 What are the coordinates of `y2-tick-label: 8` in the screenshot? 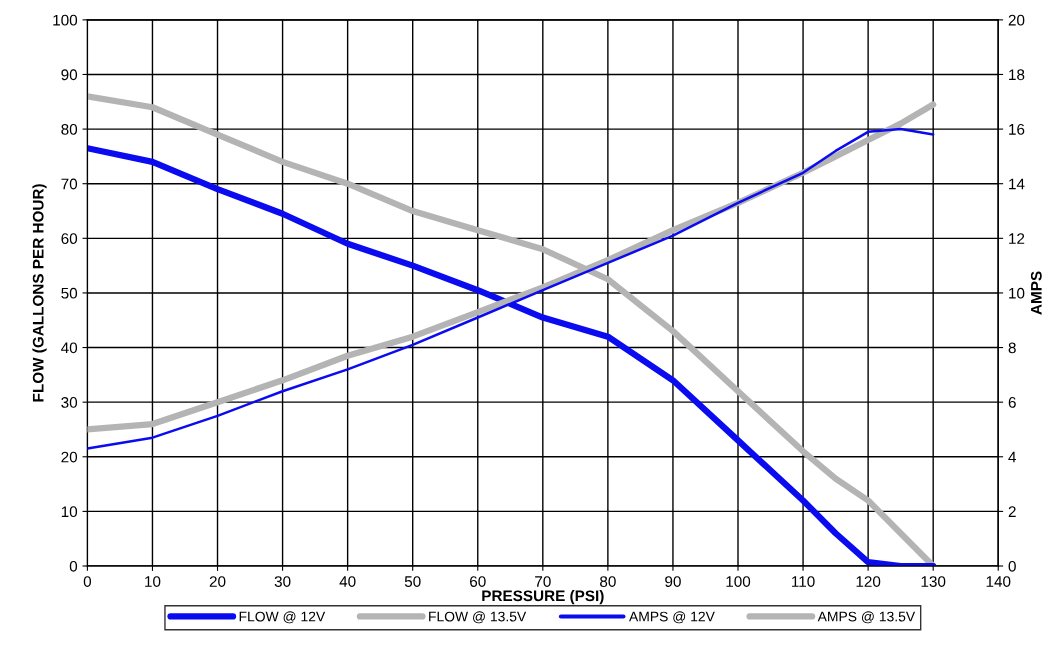 It's located at (1012, 348).